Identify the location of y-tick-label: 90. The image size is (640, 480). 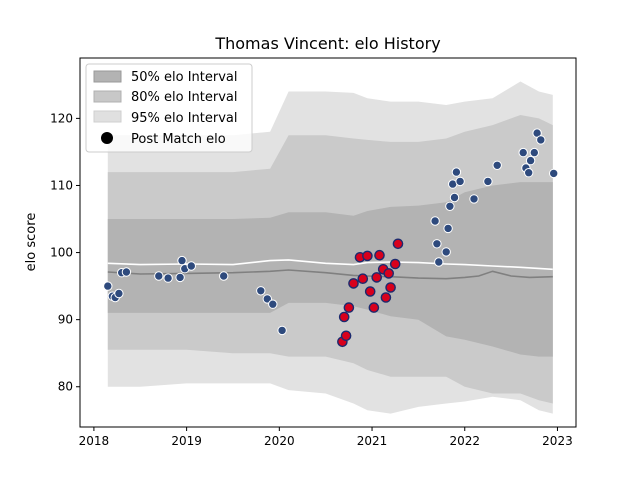
(65, 320).